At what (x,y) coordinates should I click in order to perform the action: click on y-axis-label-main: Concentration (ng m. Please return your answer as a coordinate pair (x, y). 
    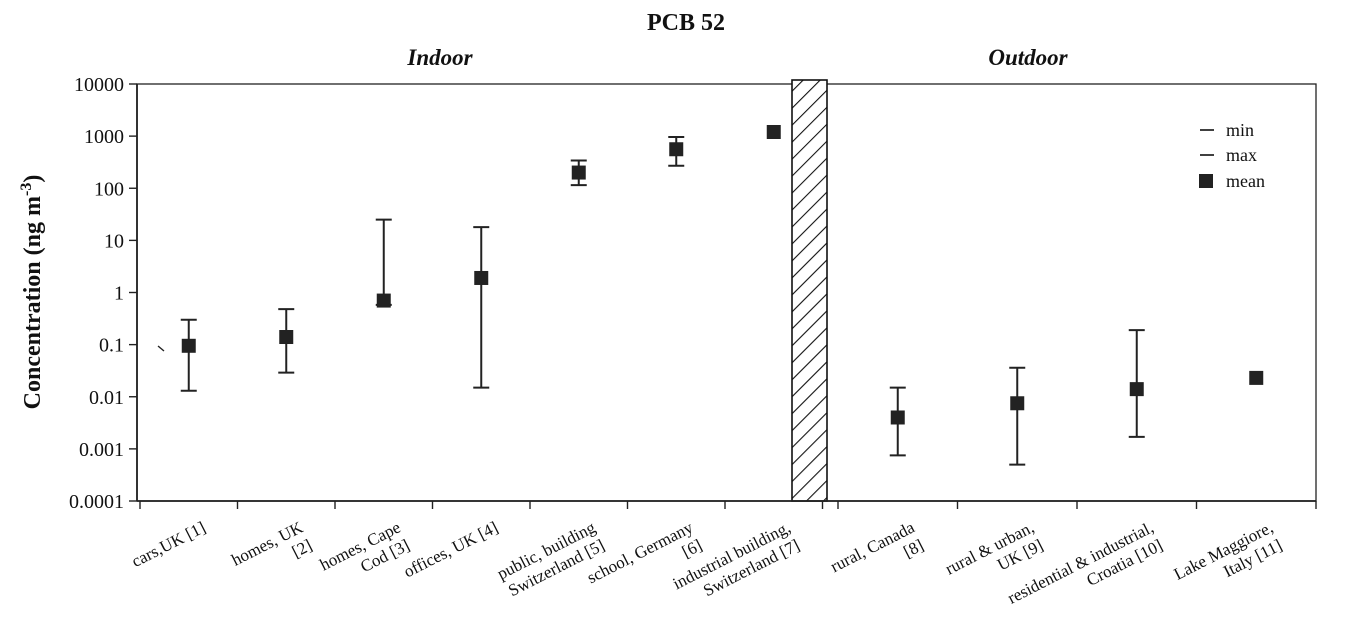
    Looking at the image, I should click on (33, 302).